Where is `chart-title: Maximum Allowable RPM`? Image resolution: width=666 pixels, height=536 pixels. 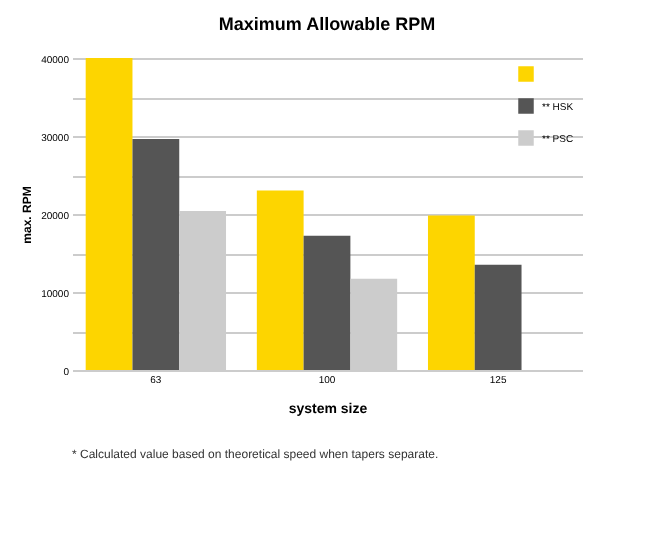 chart-title: Maximum Allowable RPM is located at coordinates (327, 24).